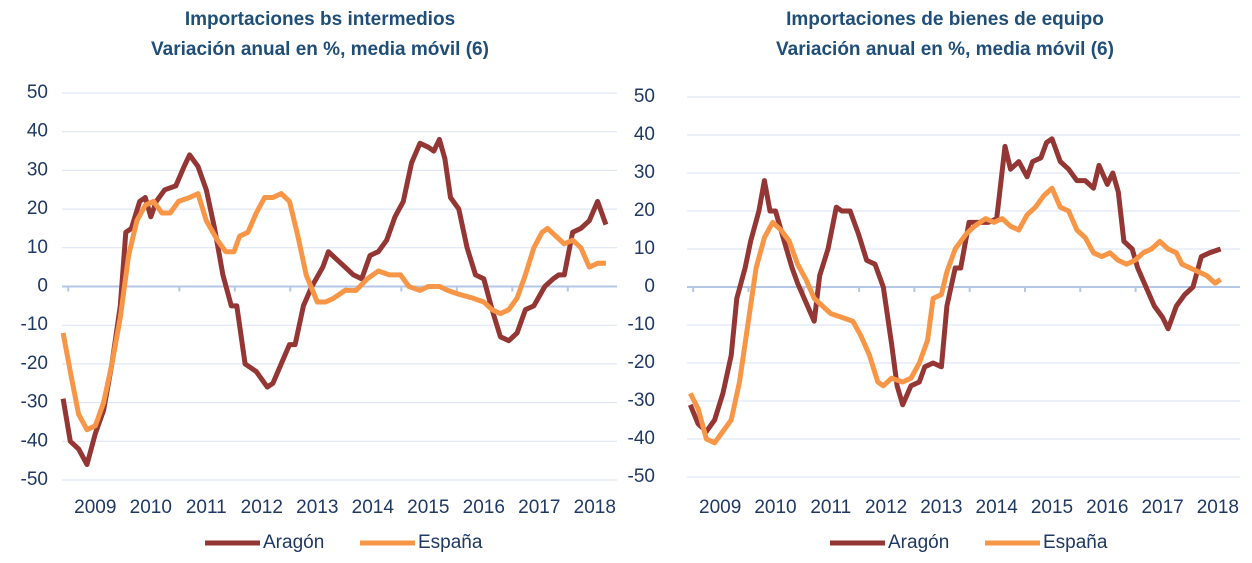 This screenshot has width=1252, height=563. I want to click on chart-title: Importaciones bs intermedios, so click(320, 19).